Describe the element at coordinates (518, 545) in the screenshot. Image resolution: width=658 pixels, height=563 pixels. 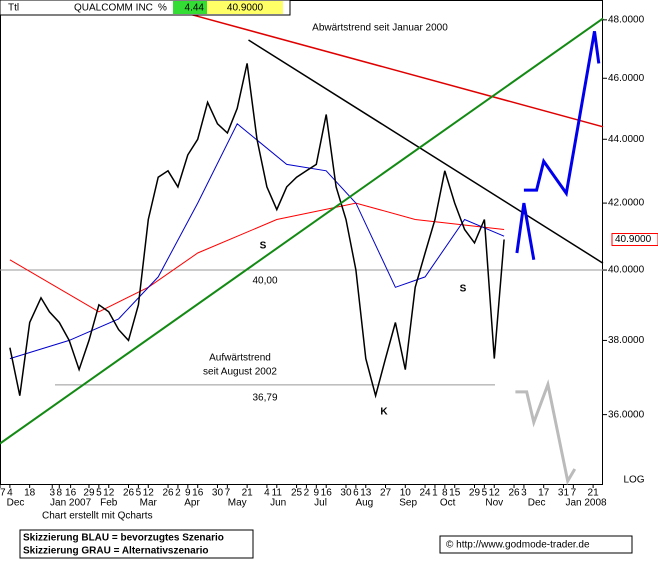
I see `source: © http://www.godmode-trader.de` at that location.